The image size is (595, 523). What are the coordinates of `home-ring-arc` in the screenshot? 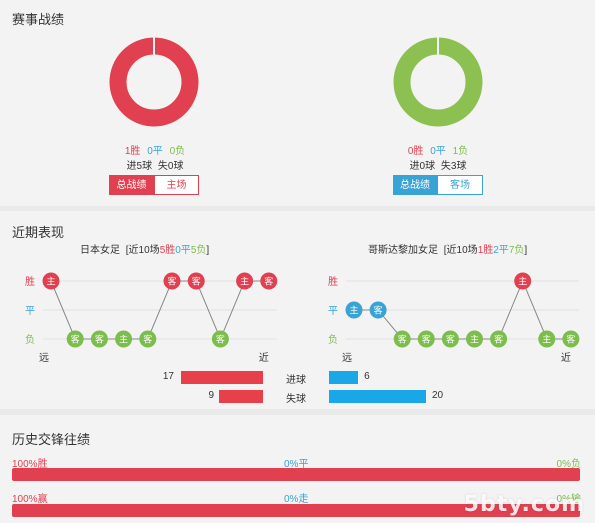 It's located at (154, 82).